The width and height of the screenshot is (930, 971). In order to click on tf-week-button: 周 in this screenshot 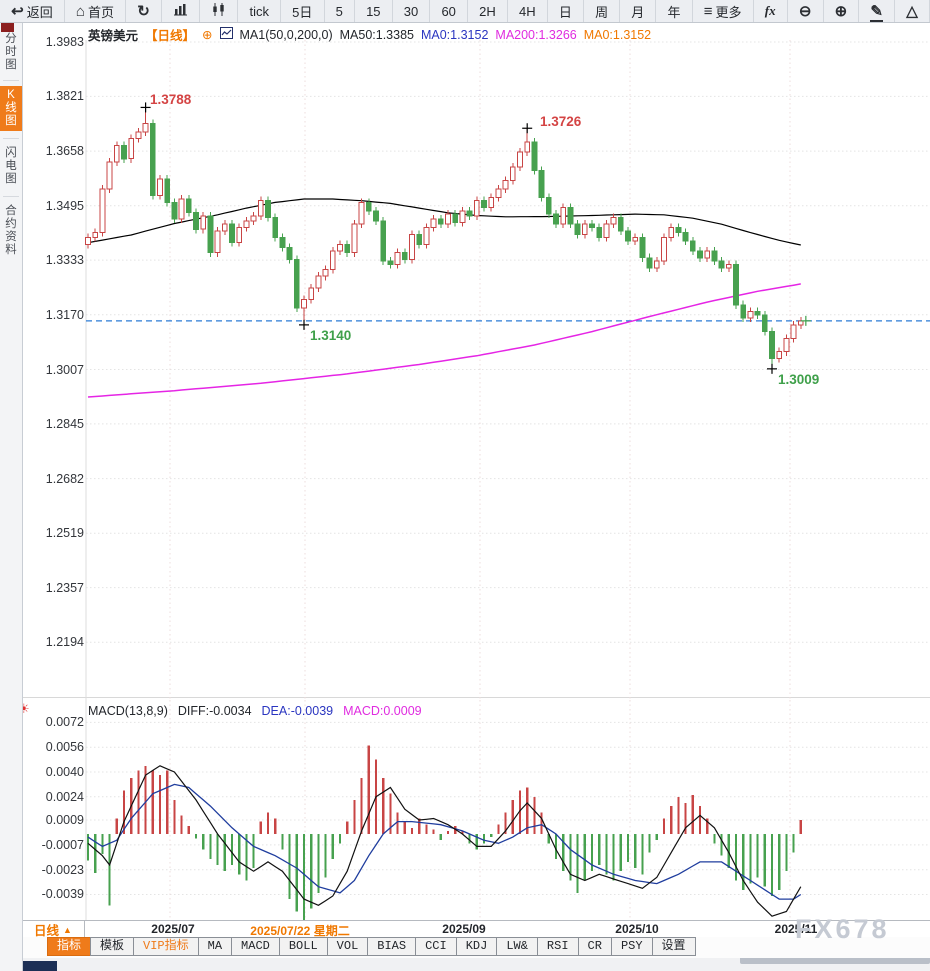, I will do `click(602, 11)`.